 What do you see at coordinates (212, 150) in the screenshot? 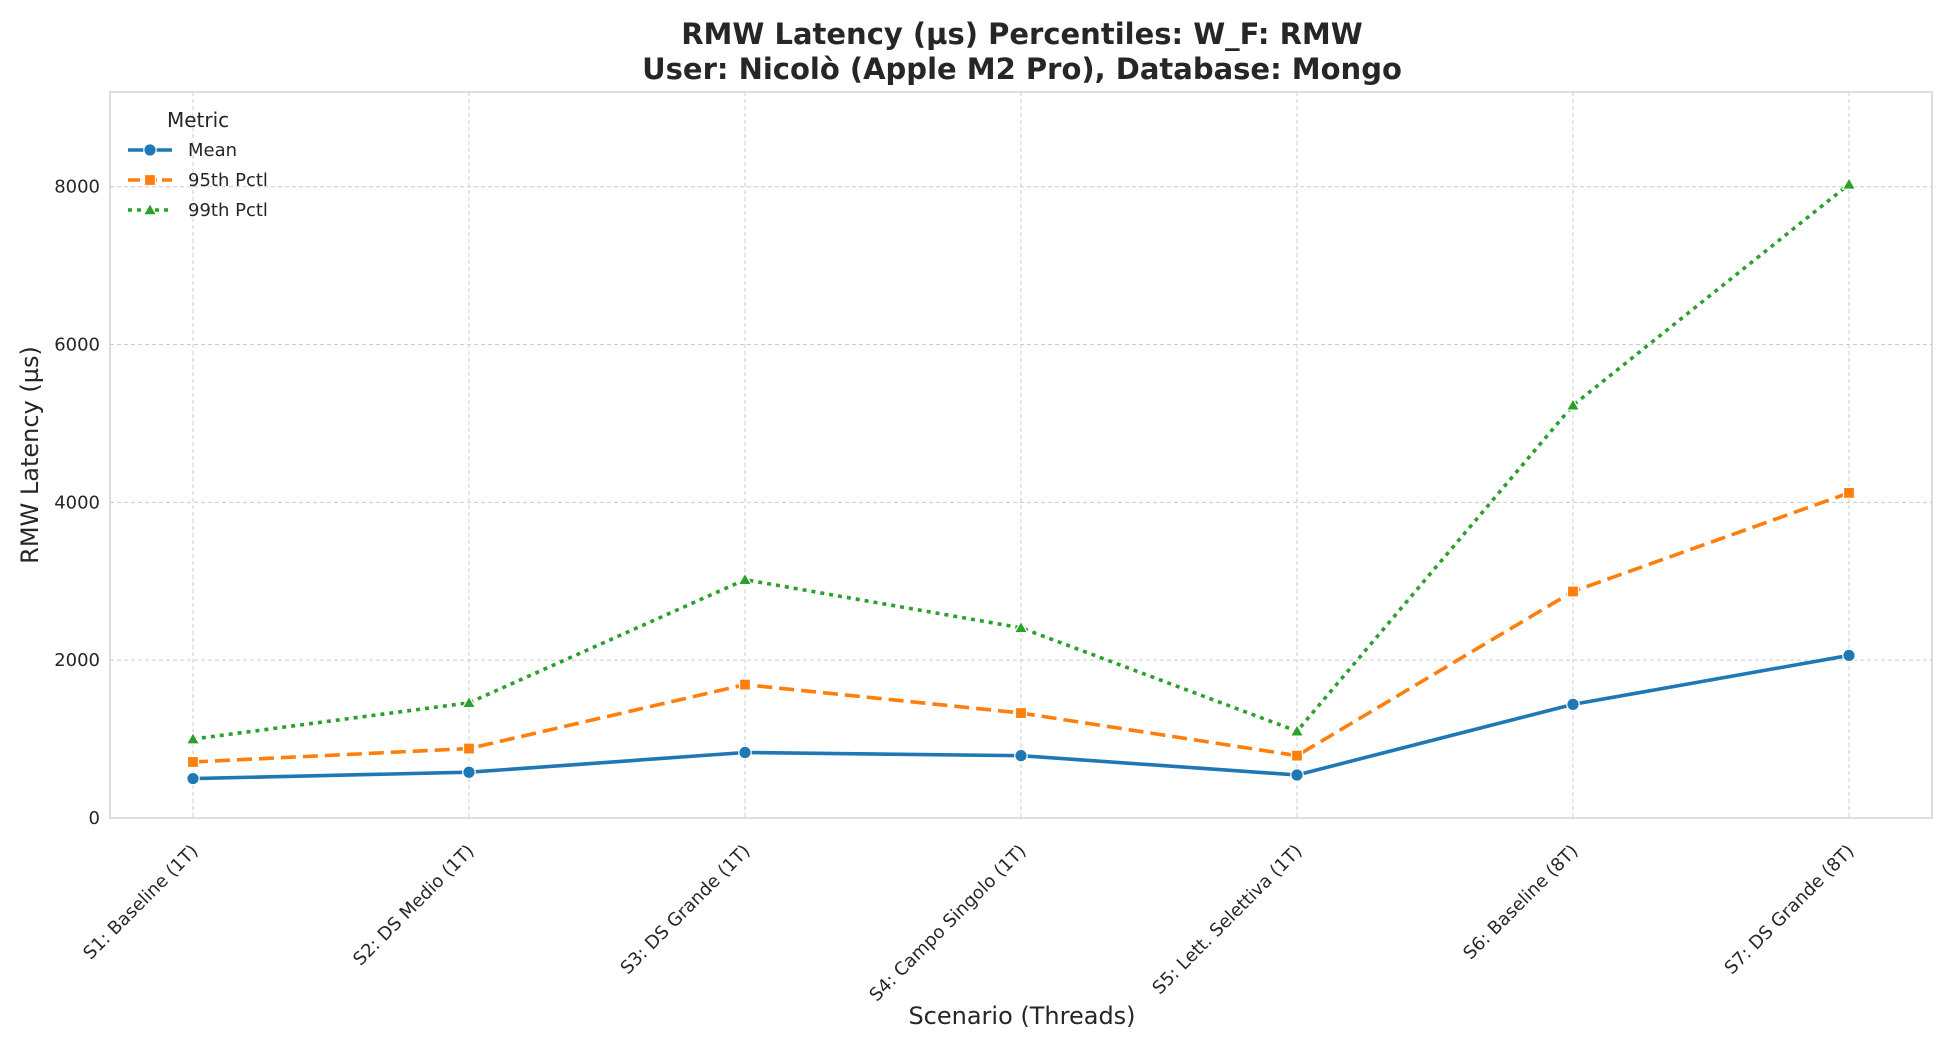
I see `legend-label: Mean` at bounding box center [212, 150].